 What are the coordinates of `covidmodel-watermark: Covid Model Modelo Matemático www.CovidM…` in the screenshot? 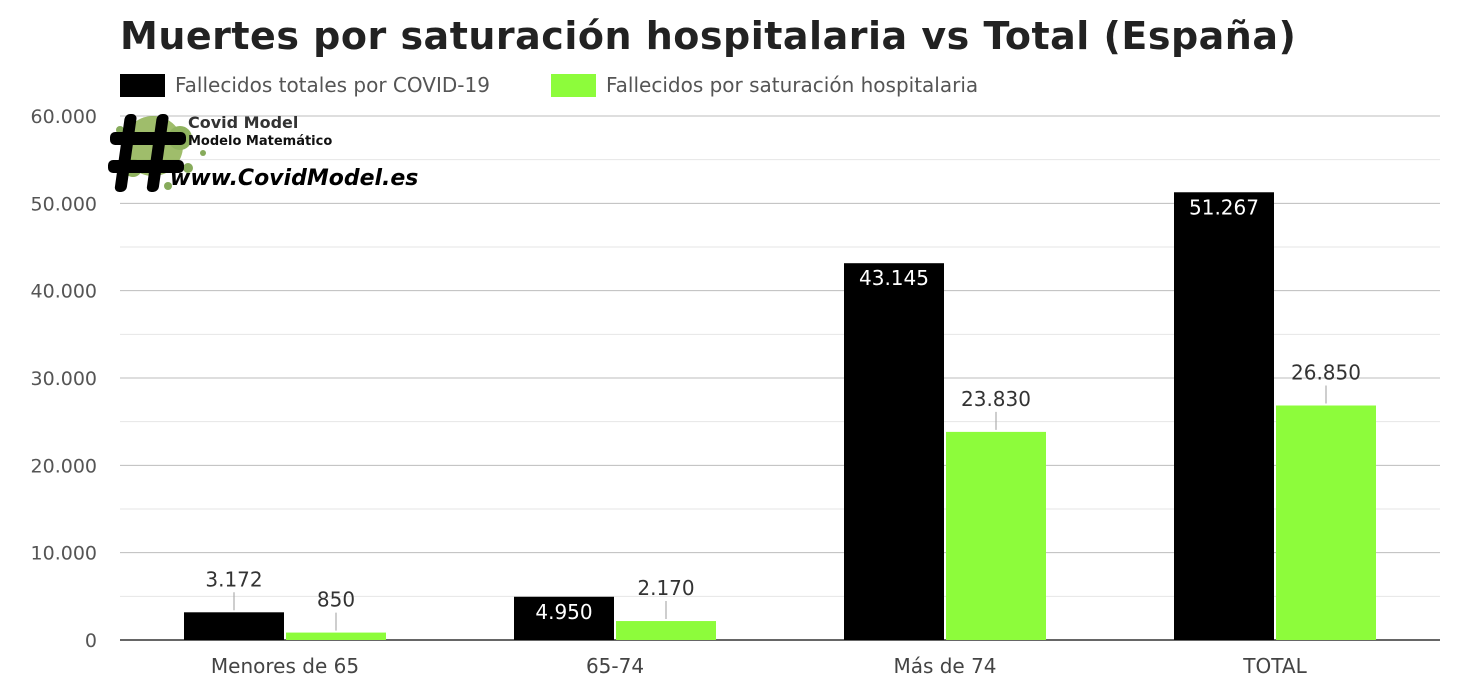 It's located at (263, 152).